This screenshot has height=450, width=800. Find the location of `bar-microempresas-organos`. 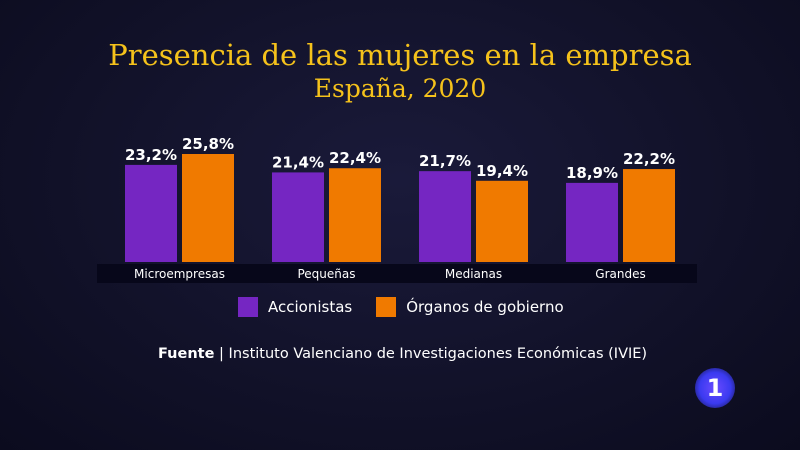

bar-microempresas-organos is located at coordinates (208, 208).